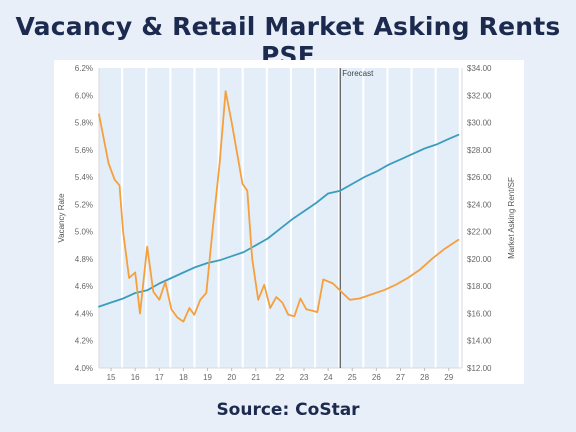 The height and width of the screenshot is (432, 576). What do you see at coordinates (84, 95) in the screenshot?
I see `y-left-tick-label: 6.0%` at bounding box center [84, 95].